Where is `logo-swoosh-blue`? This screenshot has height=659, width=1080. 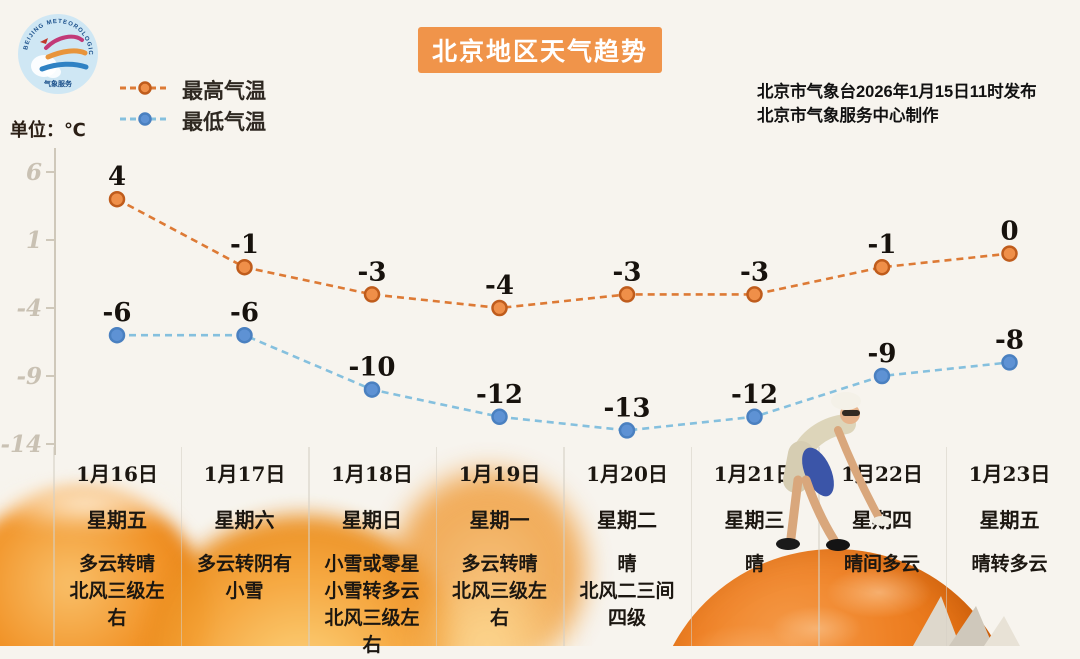
logo-swoosh-blue is located at coordinates (64, 66).